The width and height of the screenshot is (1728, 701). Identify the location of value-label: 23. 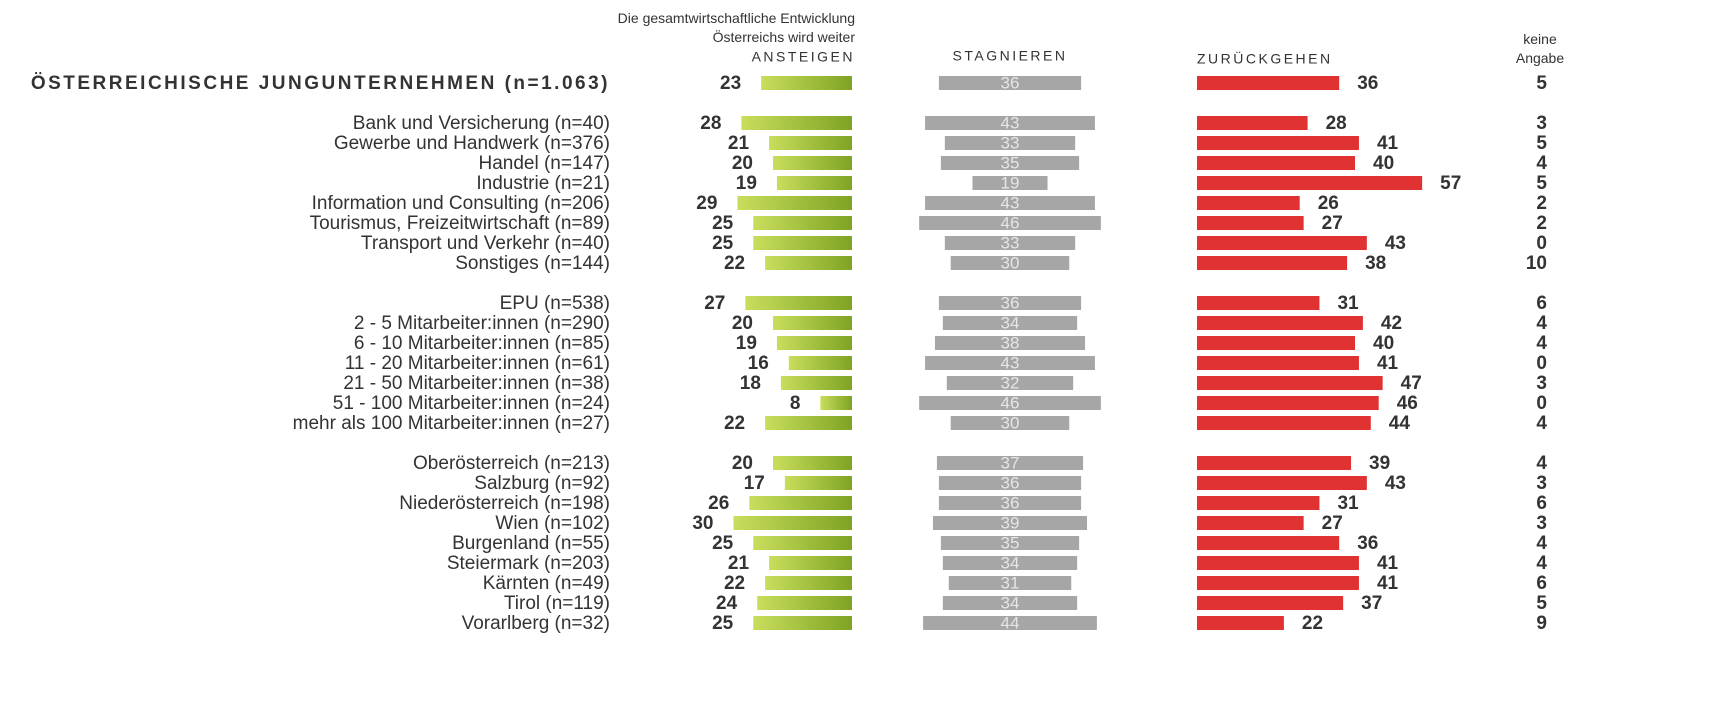
(730, 83).